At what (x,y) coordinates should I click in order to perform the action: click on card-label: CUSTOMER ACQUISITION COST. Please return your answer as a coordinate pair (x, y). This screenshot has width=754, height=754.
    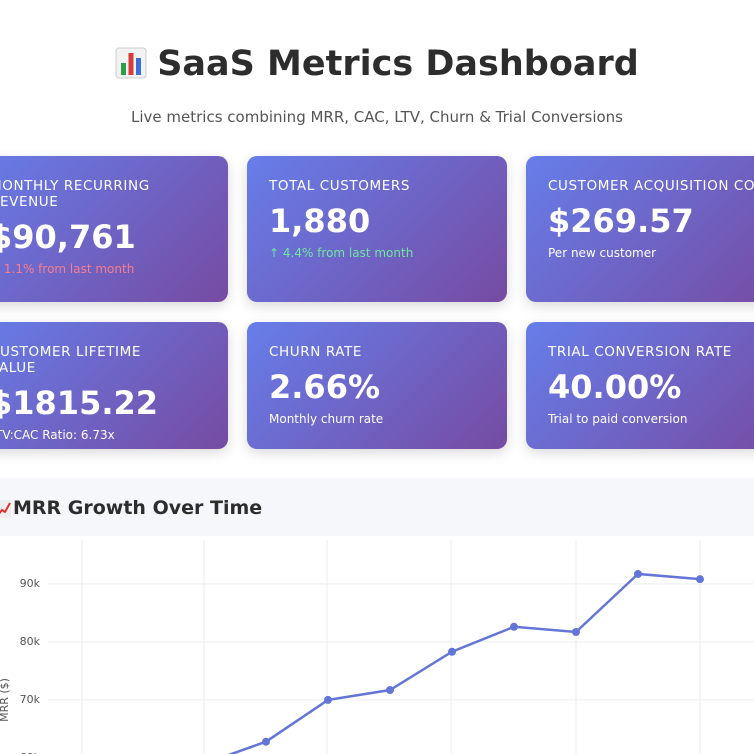
    Looking at the image, I should click on (651, 186).